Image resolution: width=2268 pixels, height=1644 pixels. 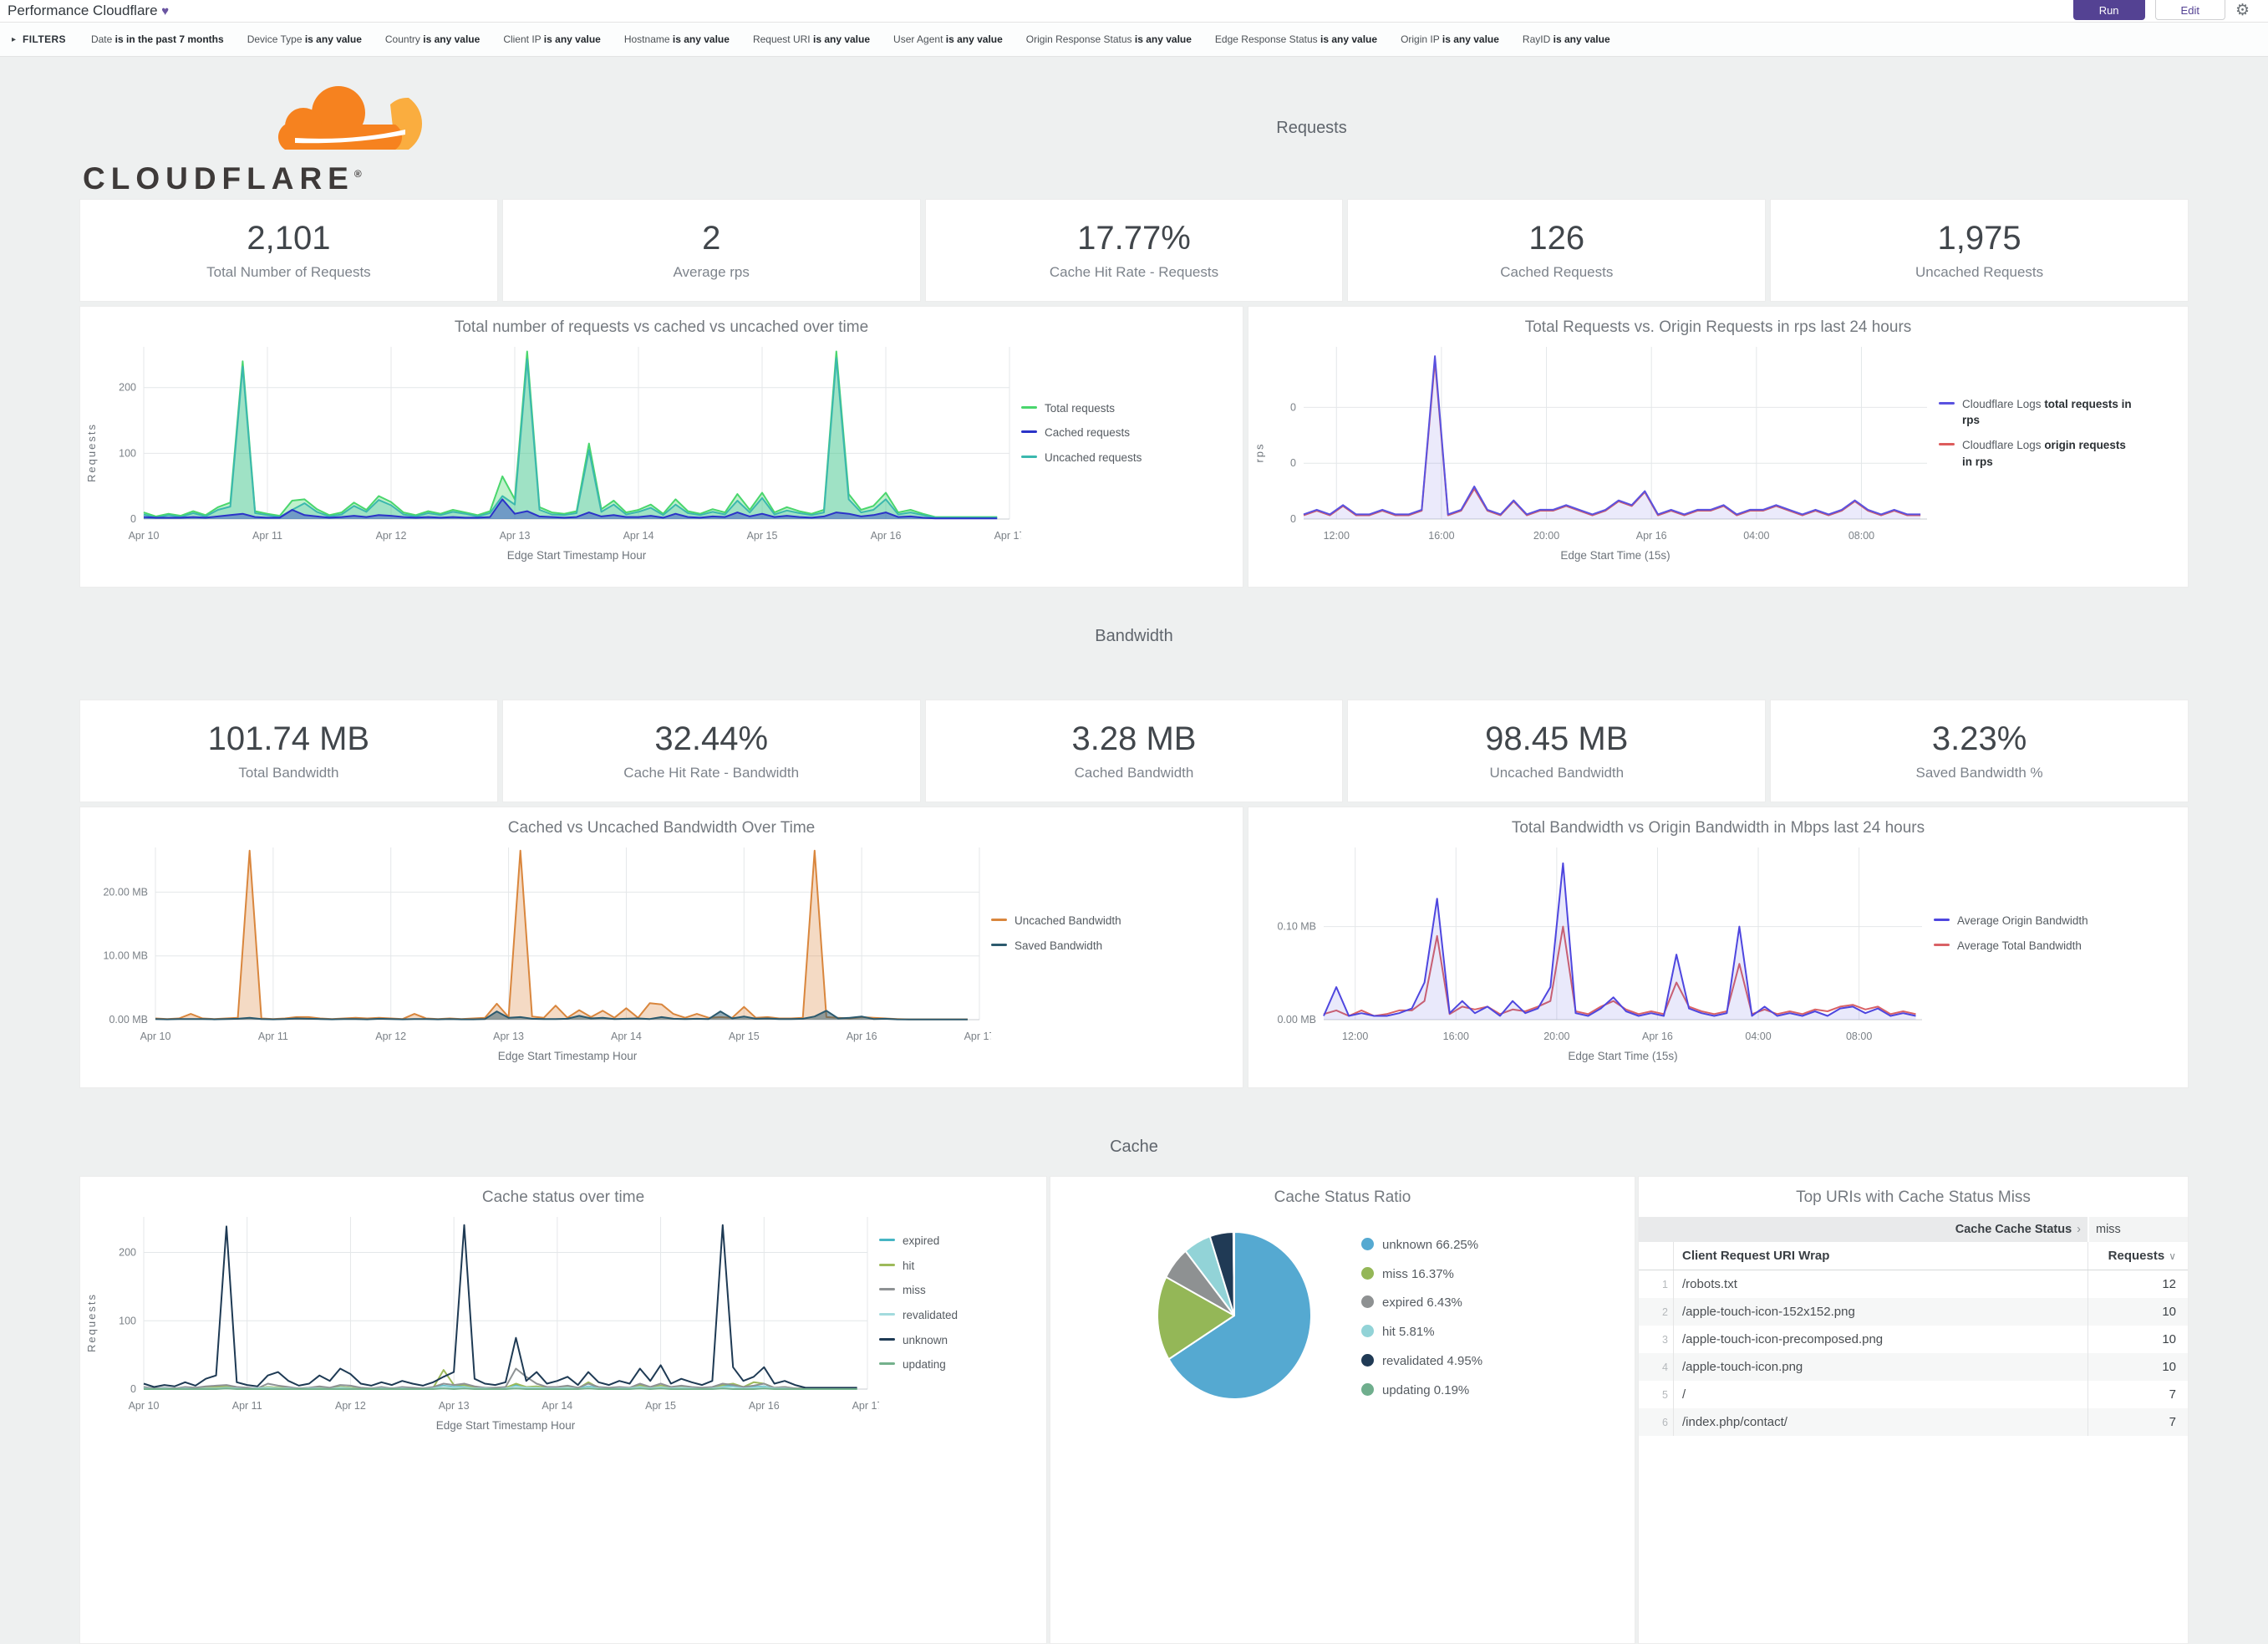 I want to click on legend-item: Average Origin Bandwidth, so click(x=2011, y=921).